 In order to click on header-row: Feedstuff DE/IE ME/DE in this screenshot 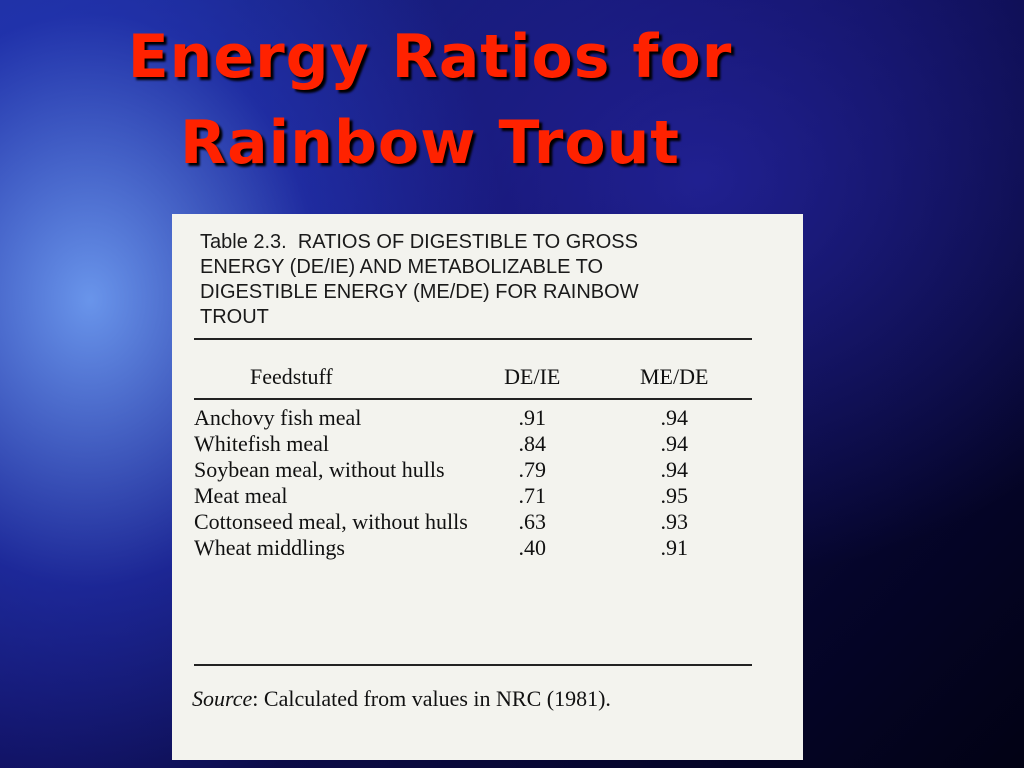, I will do `click(473, 377)`.